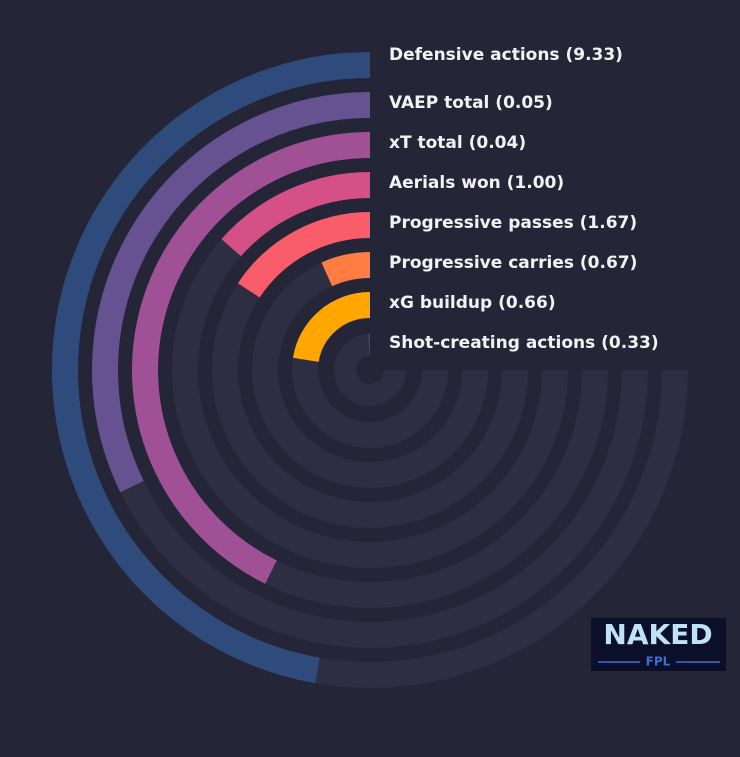  What do you see at coordinates (472, 303) in the screenshot?
I see `category-label: xG buildup (0.66)` at bounding box center [472, 303].